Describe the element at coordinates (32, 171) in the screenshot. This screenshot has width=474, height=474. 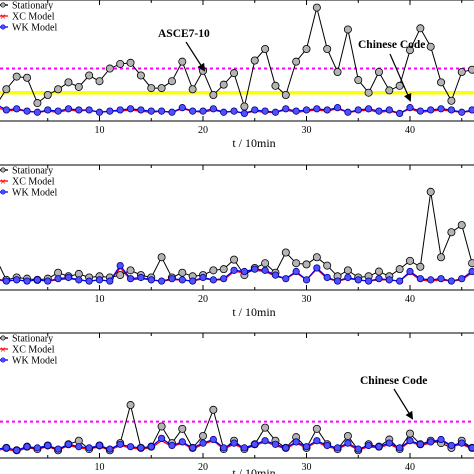
I see `legend-label-stationary: Stationary` at that location.